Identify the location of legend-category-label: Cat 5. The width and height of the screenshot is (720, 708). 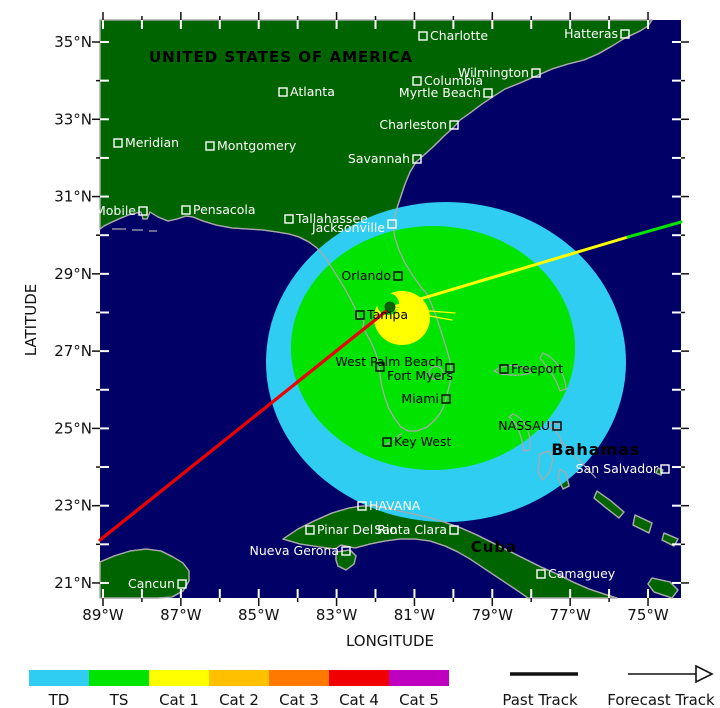
(419, 699).